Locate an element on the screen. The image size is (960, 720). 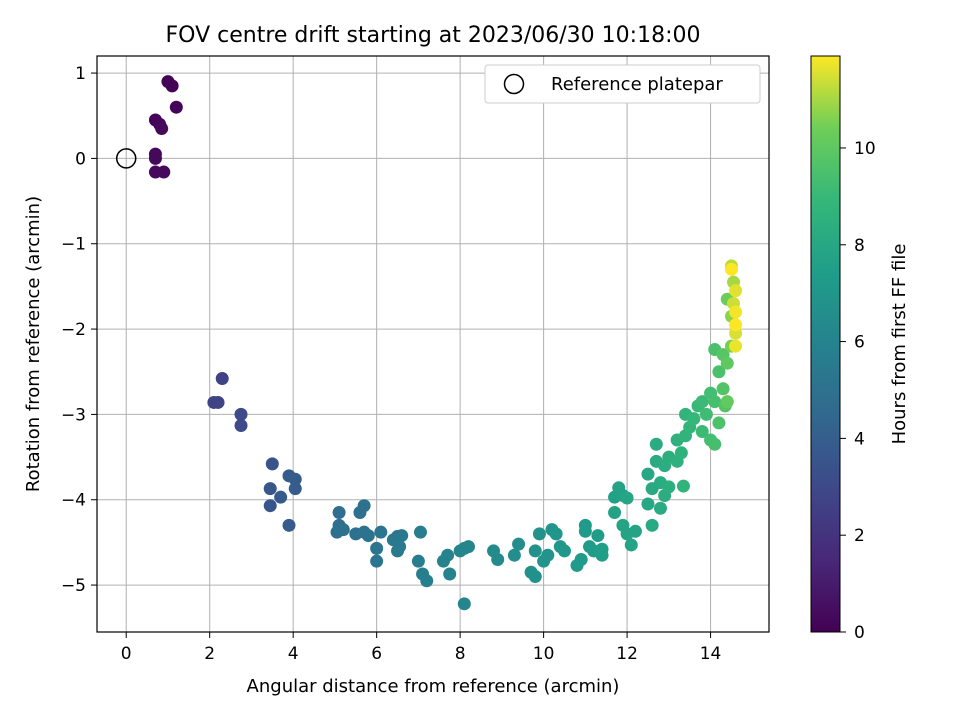
colorbar-tick-label: 10 is located at coordinates (865, 149).